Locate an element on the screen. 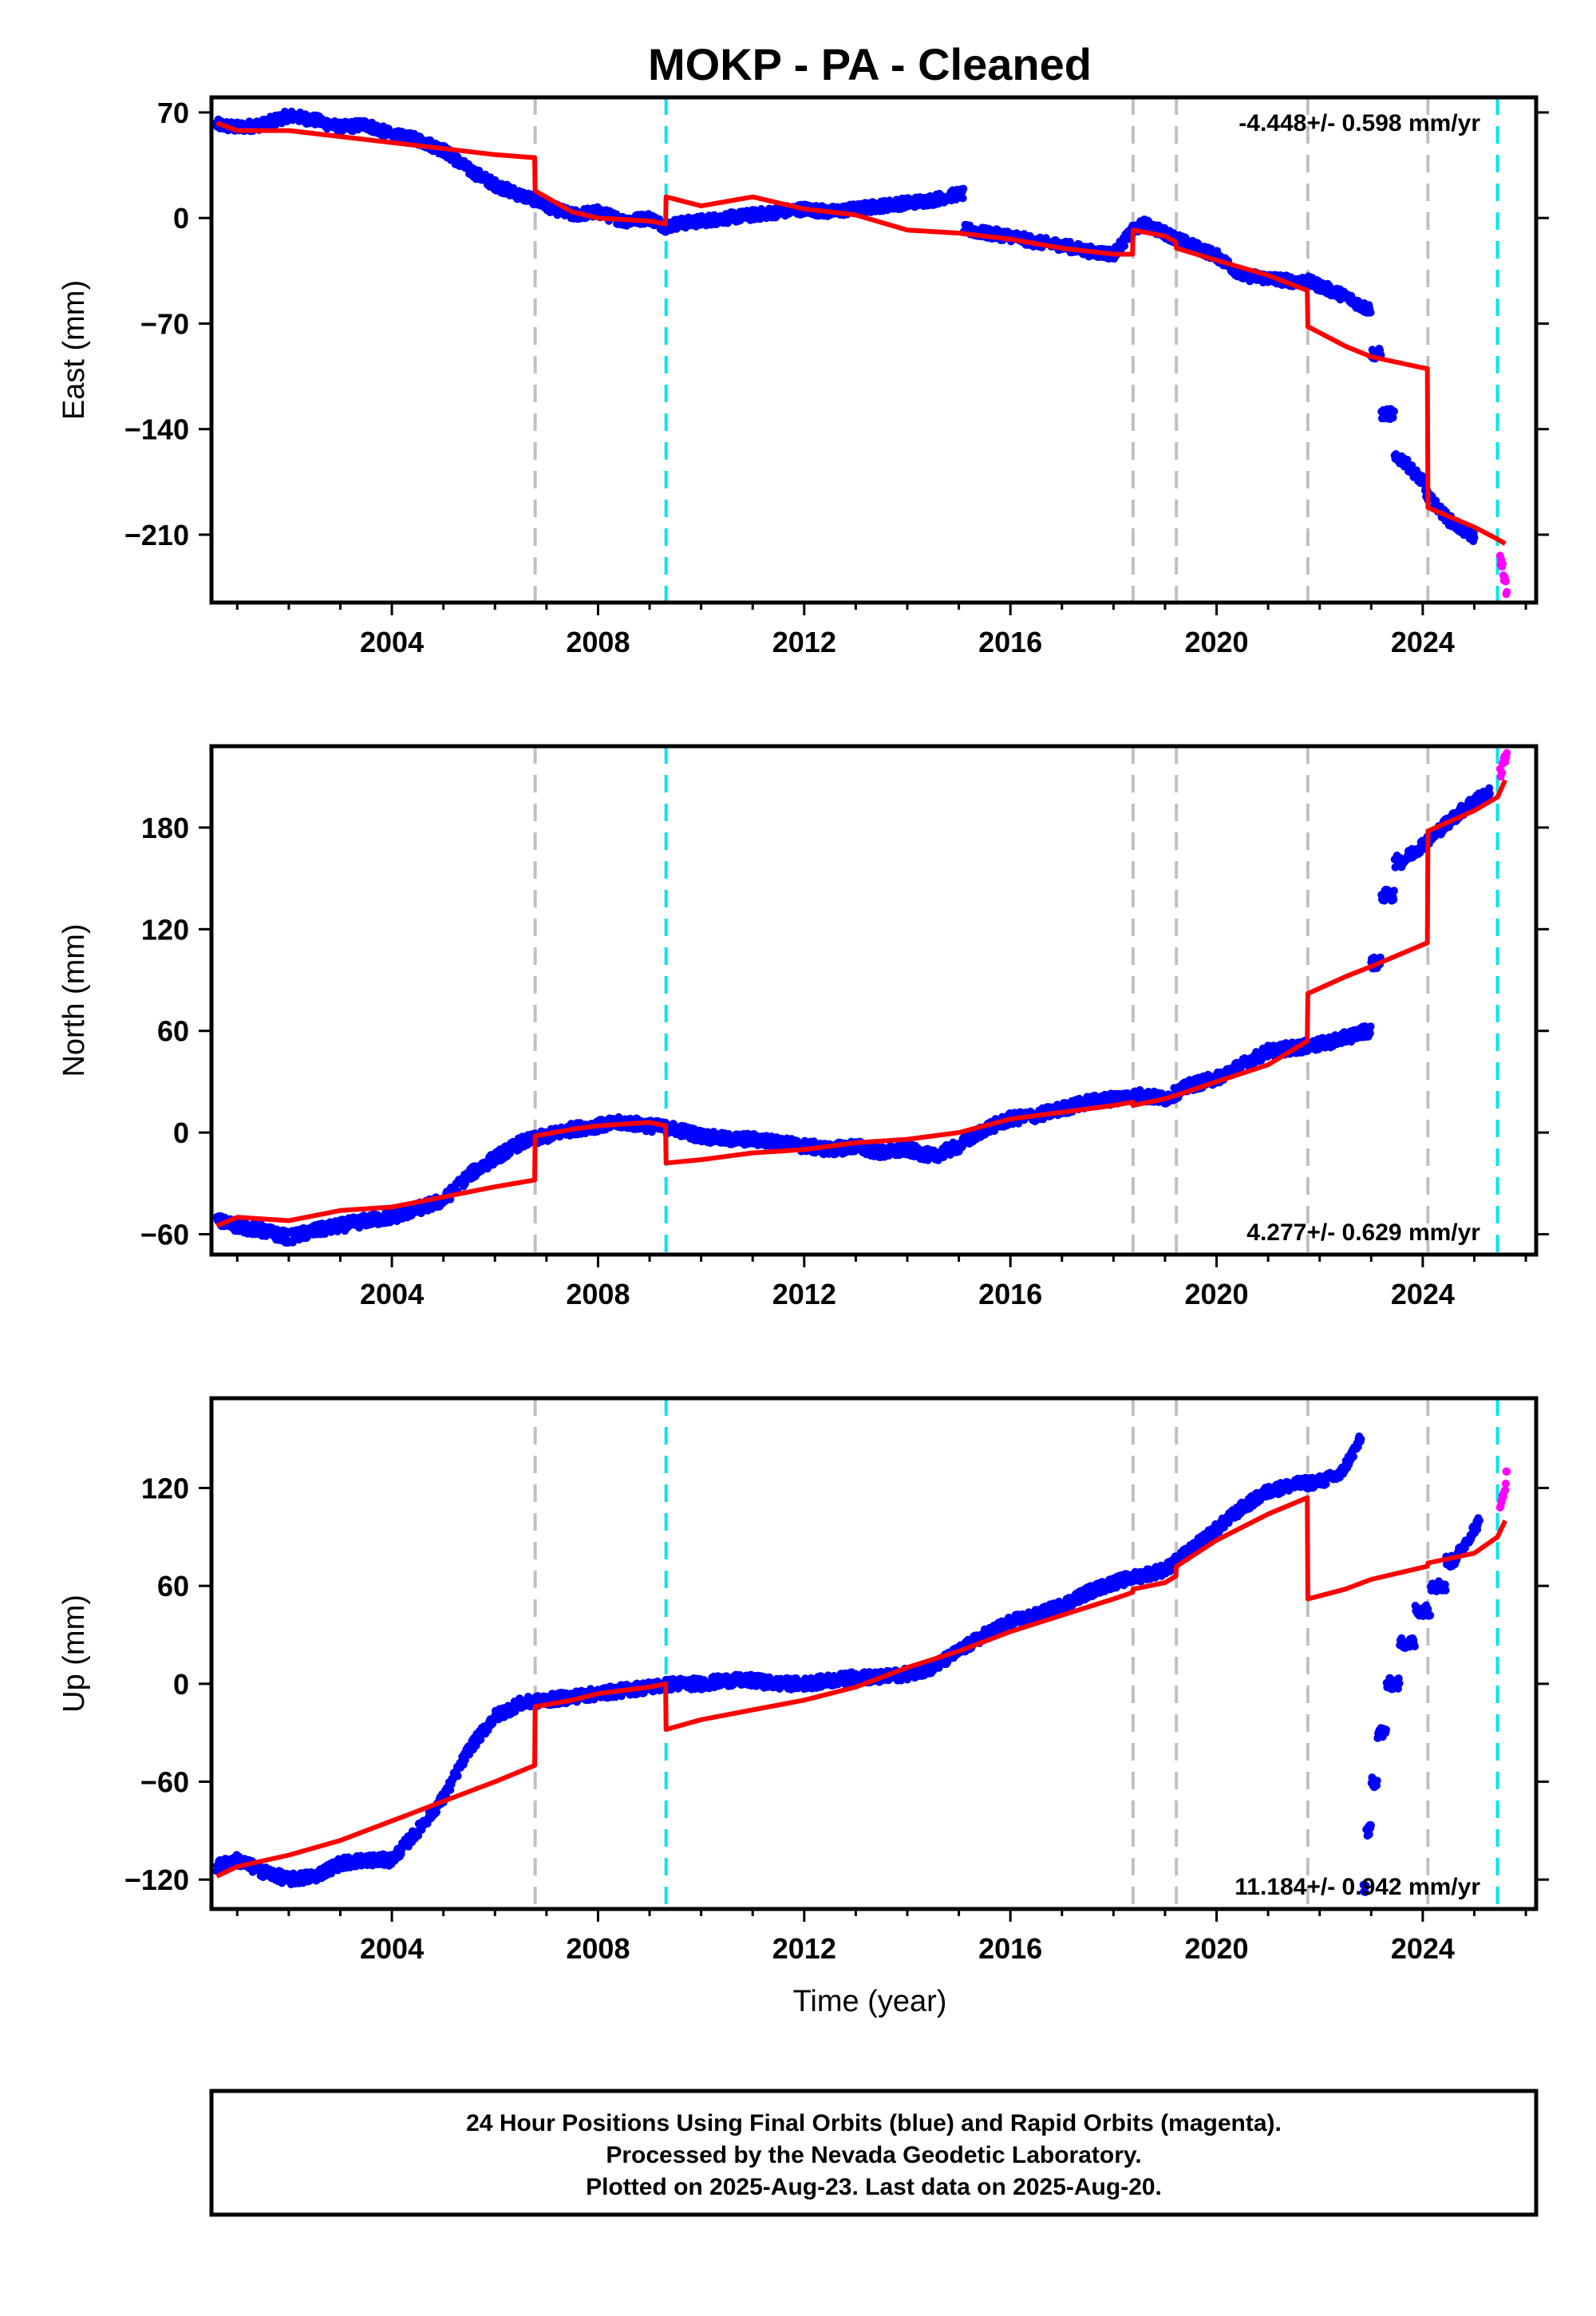 The height and width of the screenshot is (2316, 1596). figure-title: MOKP - PA - Cleaned is located at coordinates (870, 64).